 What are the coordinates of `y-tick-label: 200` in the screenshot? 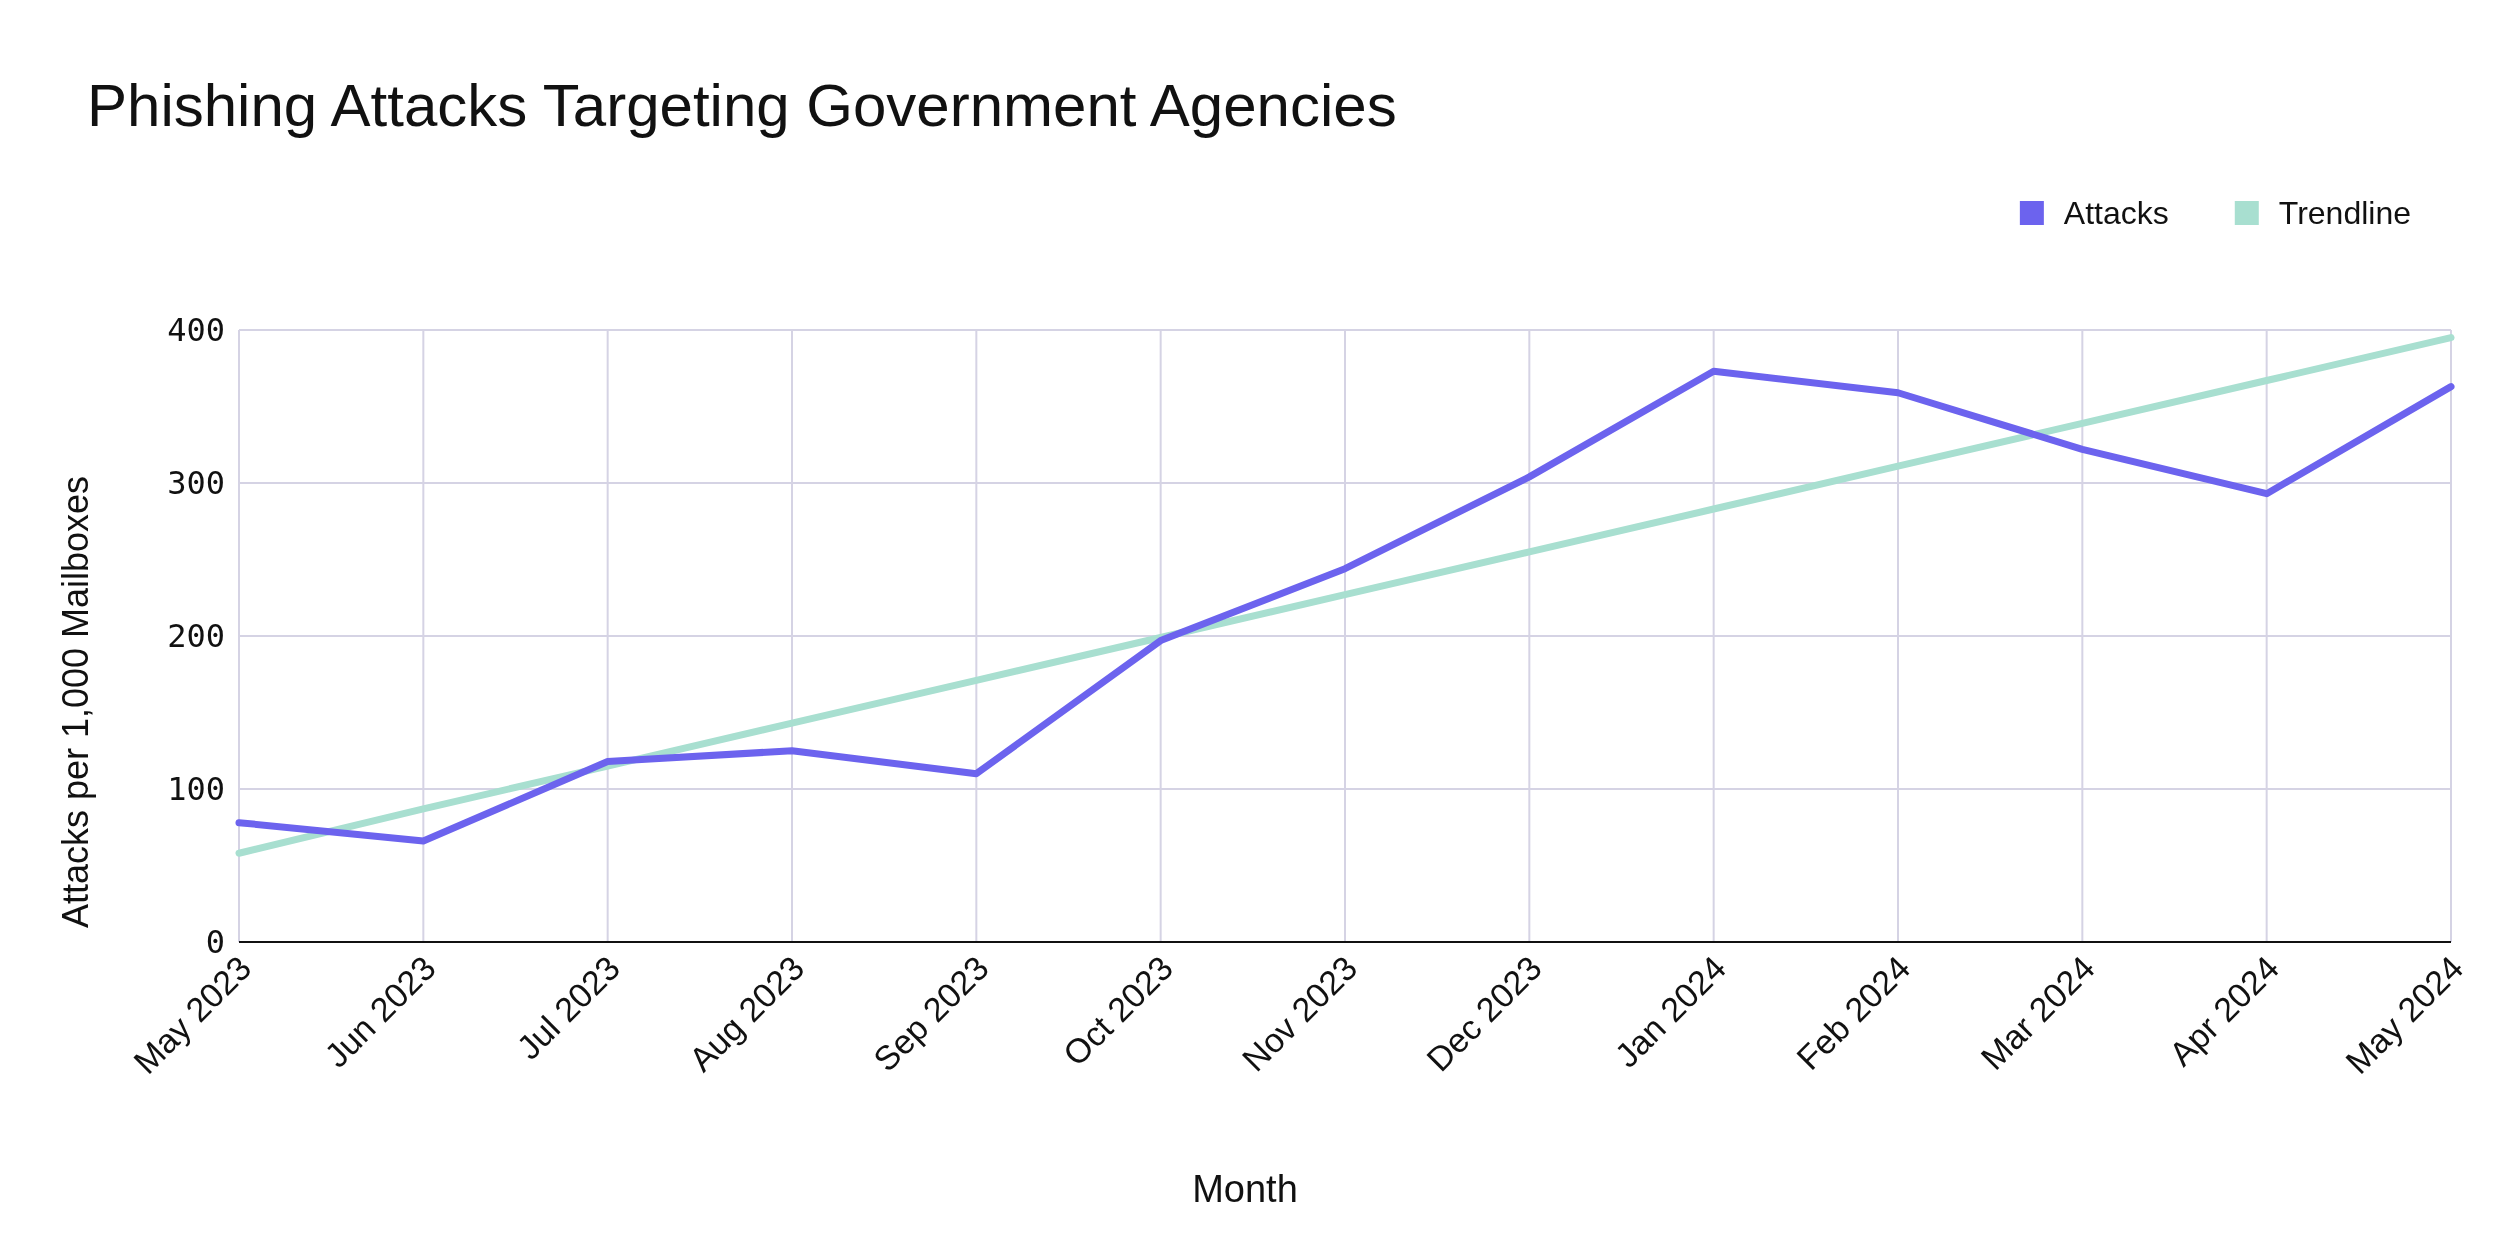 It's located at (196, 635).